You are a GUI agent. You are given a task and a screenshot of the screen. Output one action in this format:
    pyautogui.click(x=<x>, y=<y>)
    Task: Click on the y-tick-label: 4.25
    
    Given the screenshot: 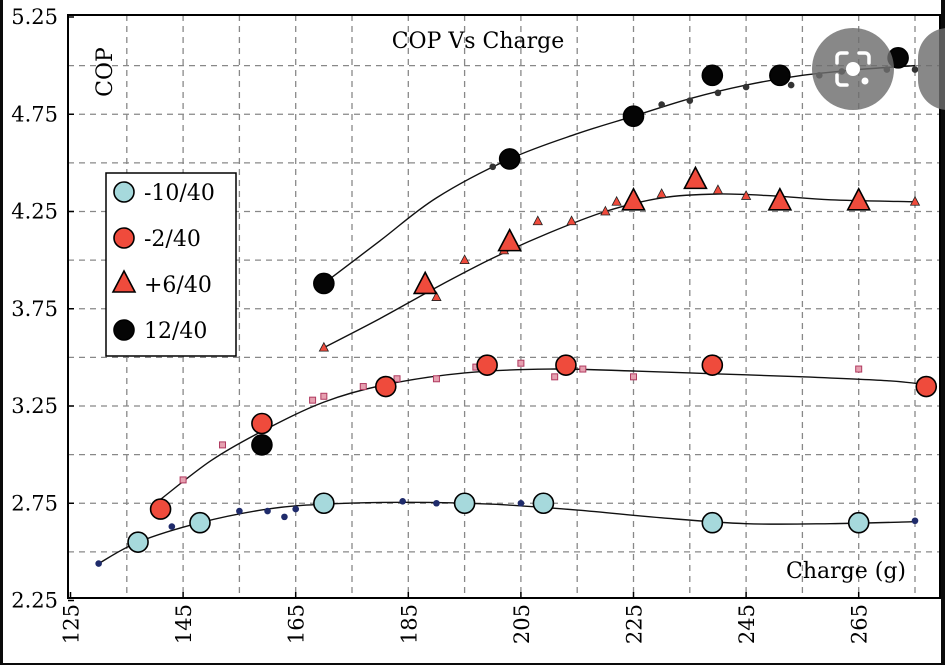 What is the action you would take?
    pyautogui.click(x=34, y=212)
    